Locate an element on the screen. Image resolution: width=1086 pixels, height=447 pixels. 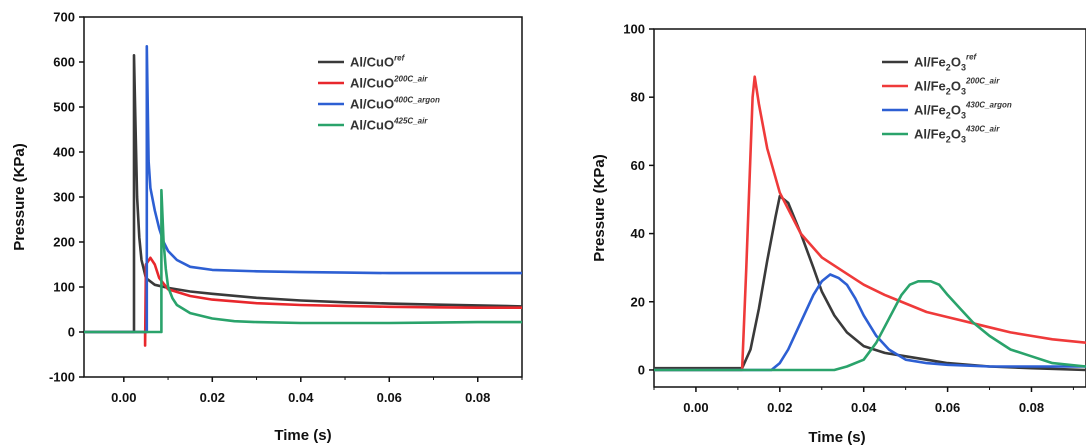
y-tick-label: 80 is located at coordinates (638, 97).